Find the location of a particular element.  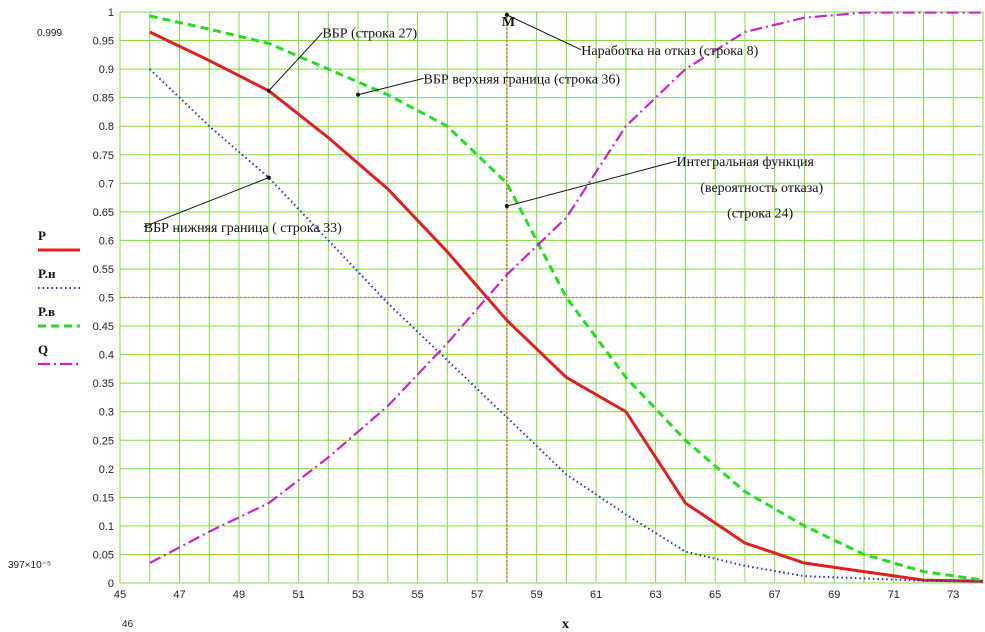

bottom-left-value: 46 is located at coordinates (128, 624).